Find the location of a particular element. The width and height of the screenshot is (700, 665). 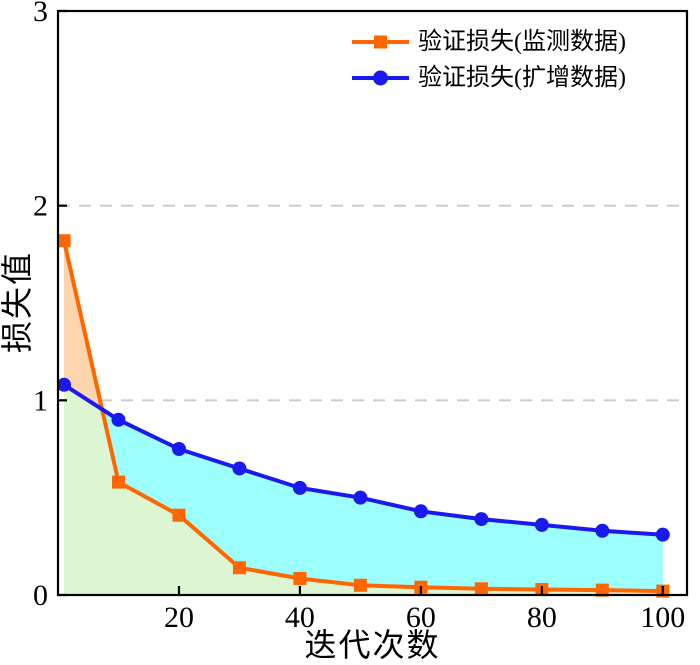

legend-item-augmented-data: 验证损失(扩增数据) is located at coordinates (489, 78).